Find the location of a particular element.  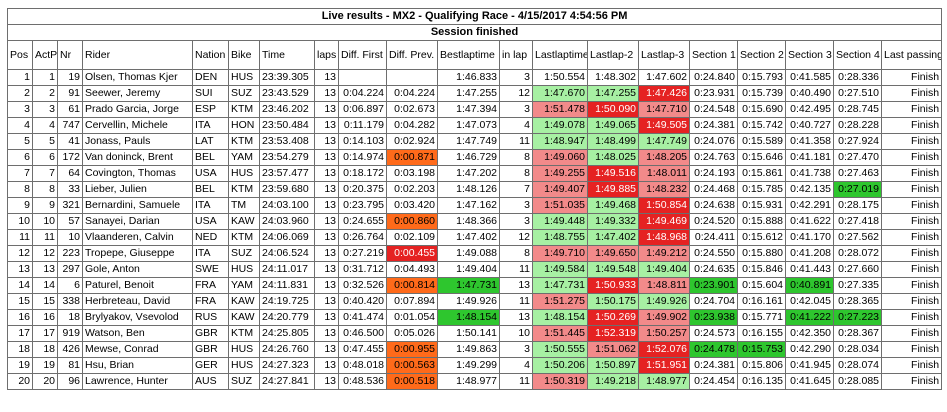

col-header-section-2: Section 2 is located at coordinates (761, 55).